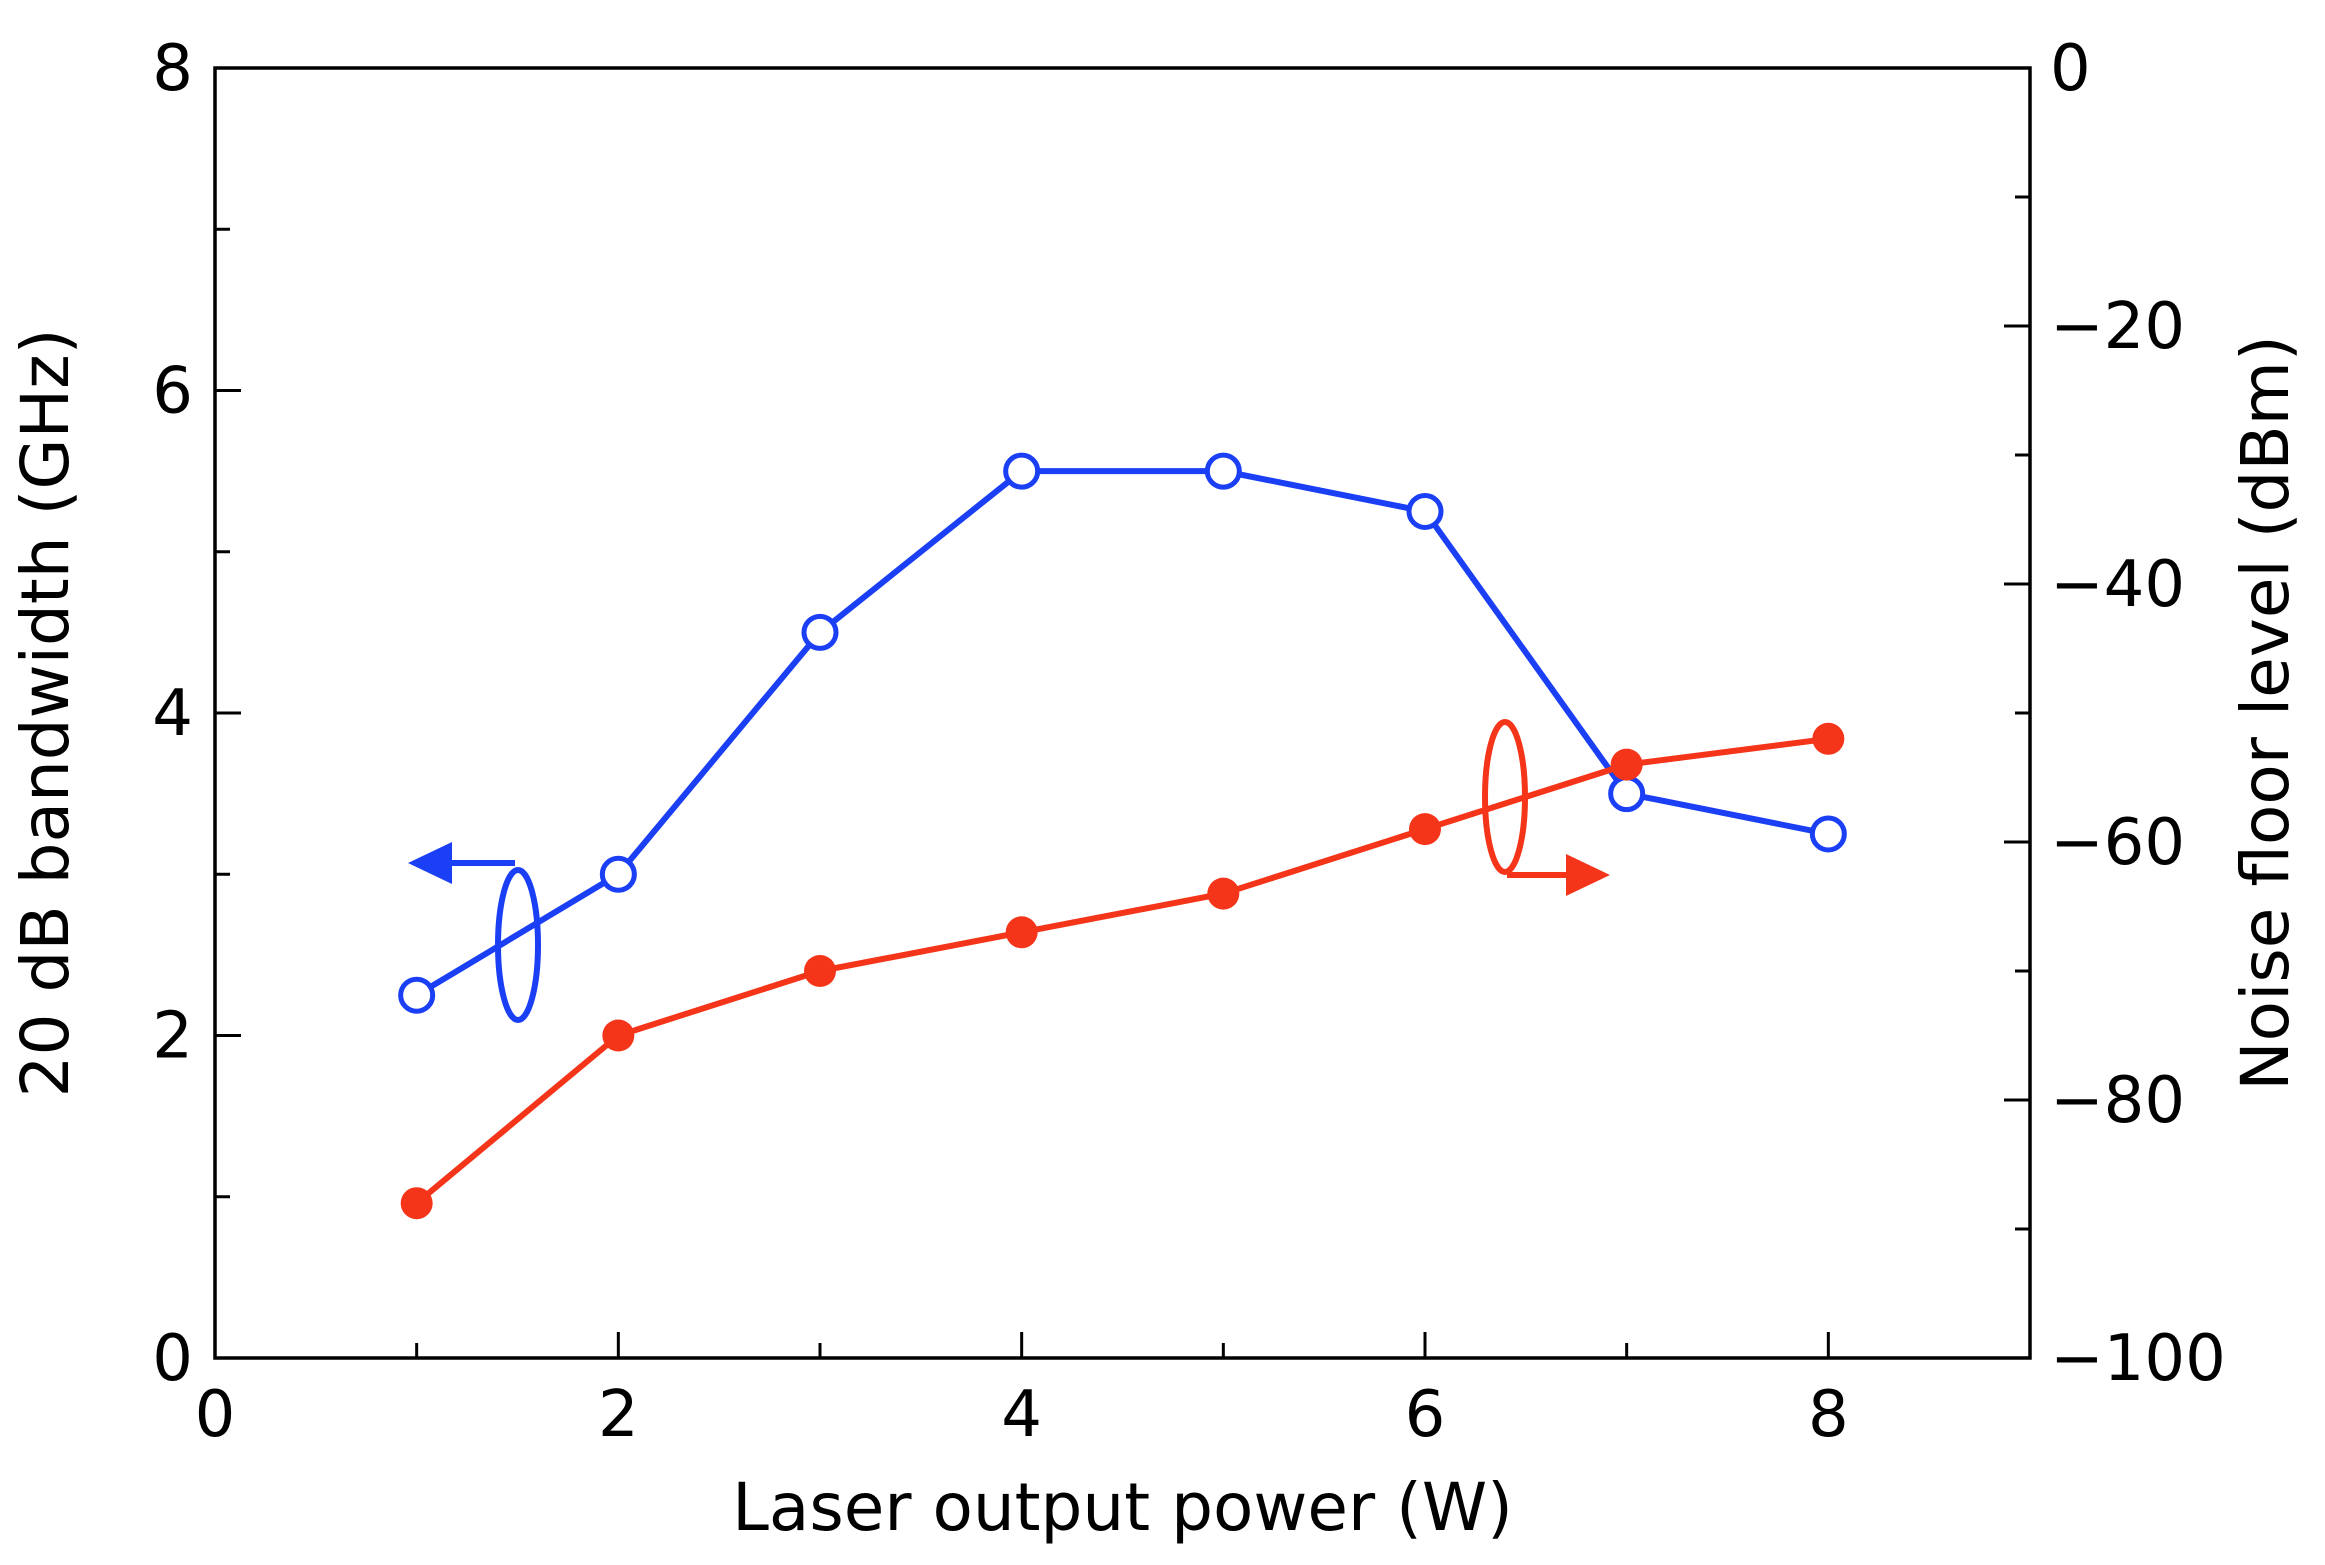  What do you see at coordinates (474, 932) in the screenshot?
I see `left-axis-indicator-arrow` at bounding box center [474, 932].